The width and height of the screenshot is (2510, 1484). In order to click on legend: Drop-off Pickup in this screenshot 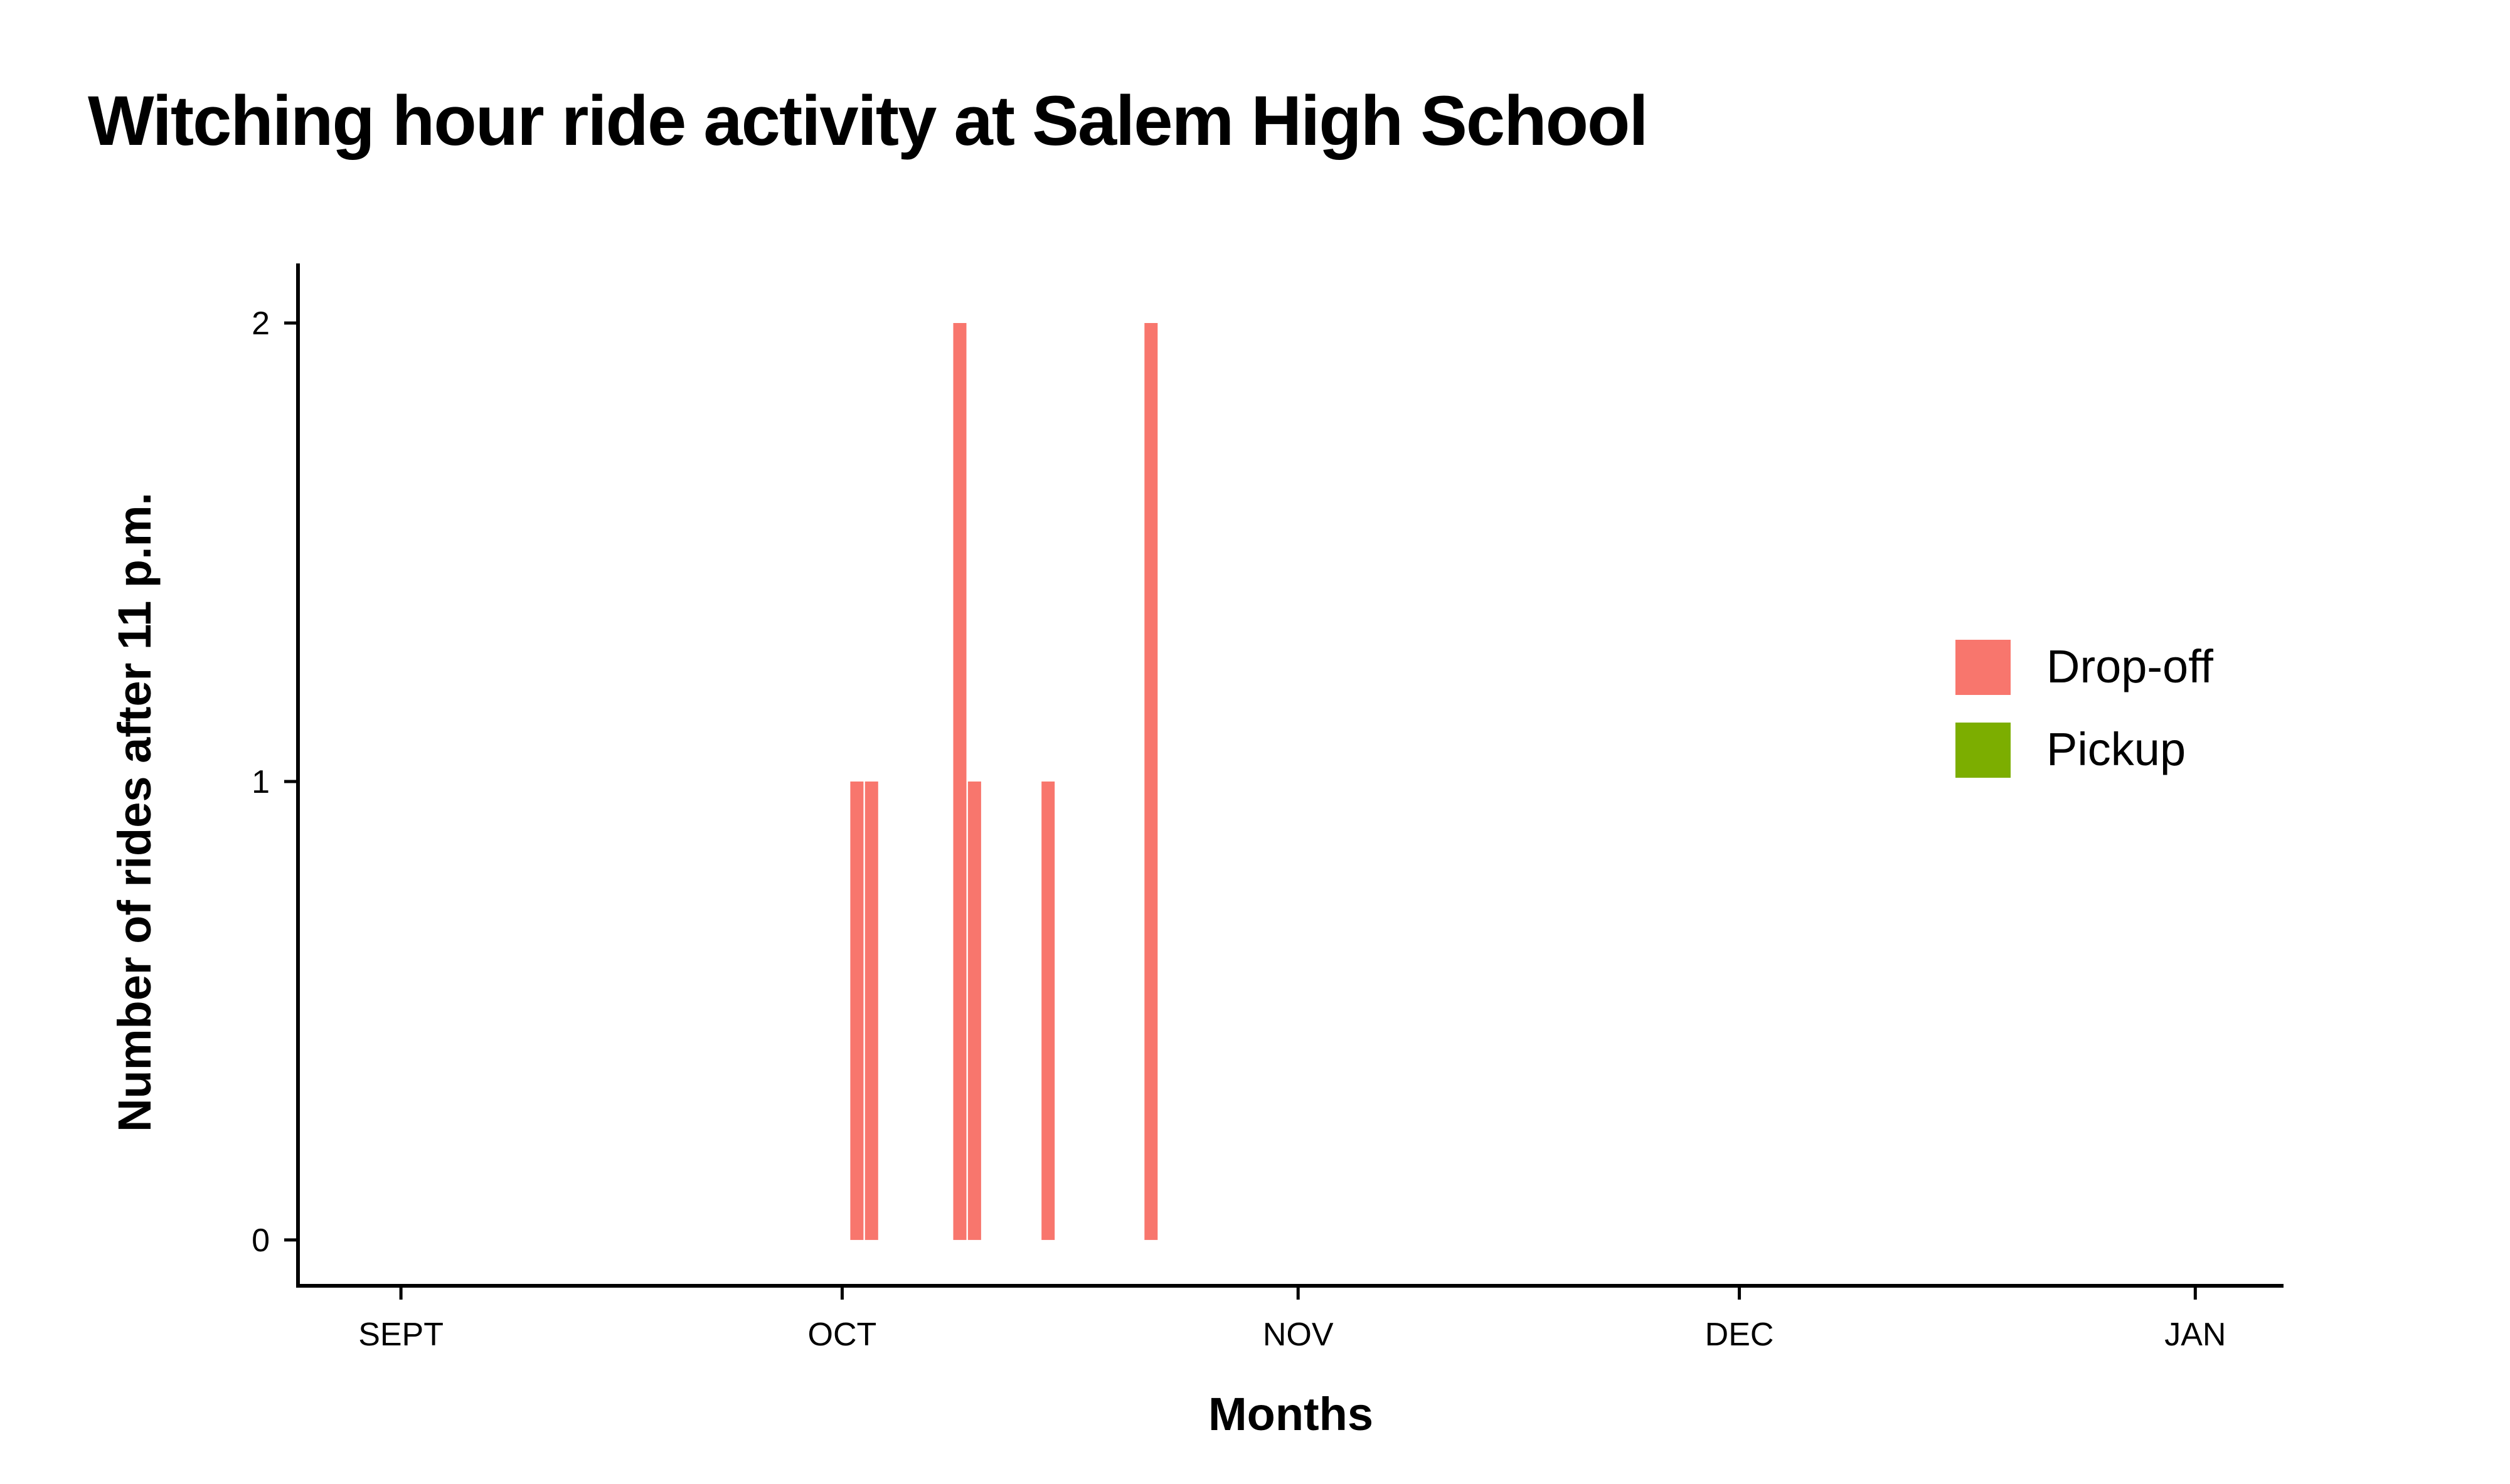, I will do `click(2084, 709)`.